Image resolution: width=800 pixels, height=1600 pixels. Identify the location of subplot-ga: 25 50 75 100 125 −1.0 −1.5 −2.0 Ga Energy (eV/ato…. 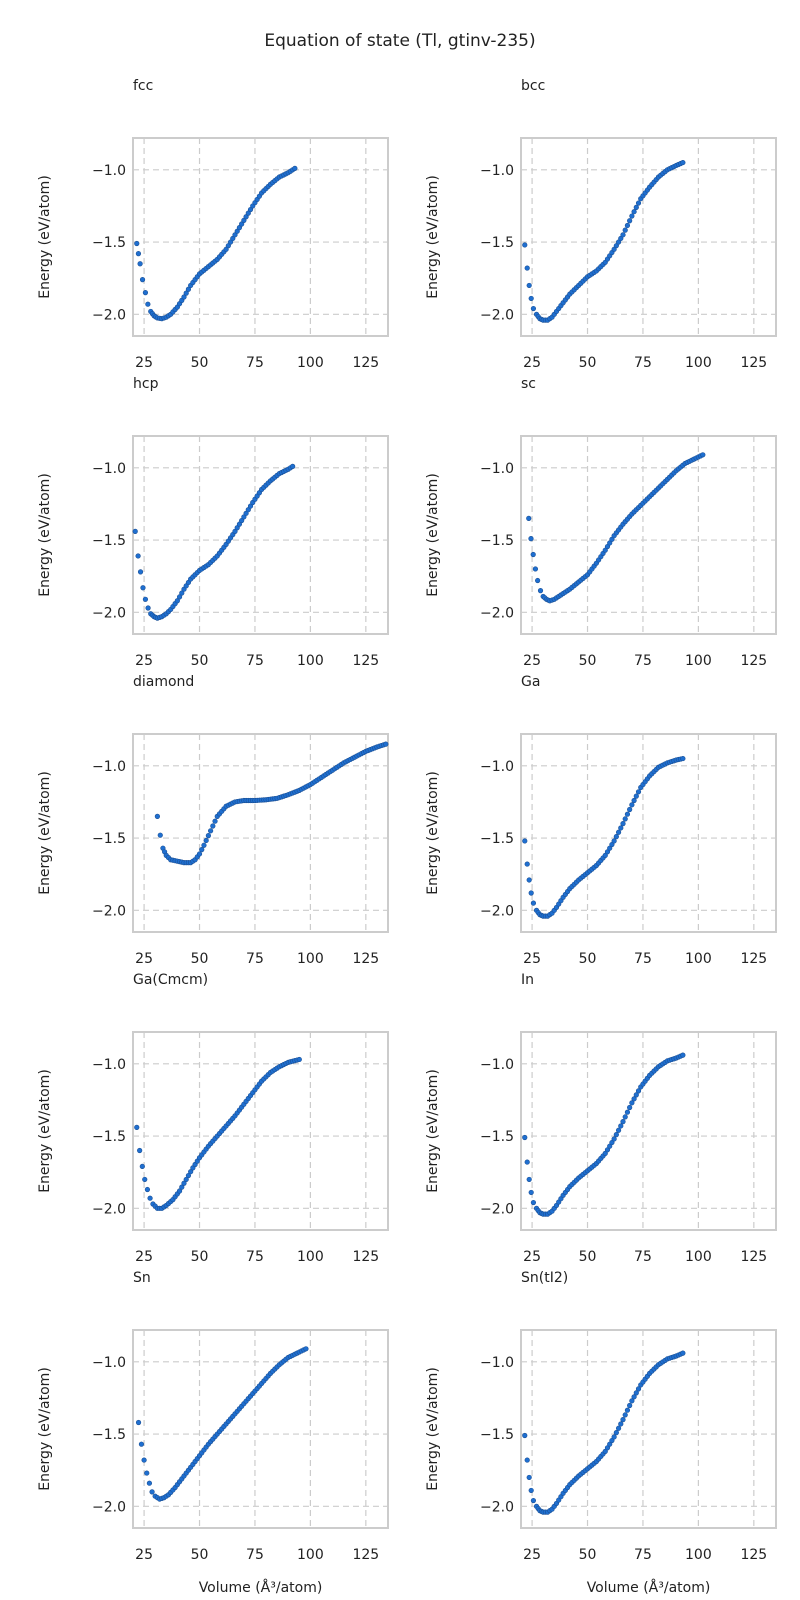
(601, 820).